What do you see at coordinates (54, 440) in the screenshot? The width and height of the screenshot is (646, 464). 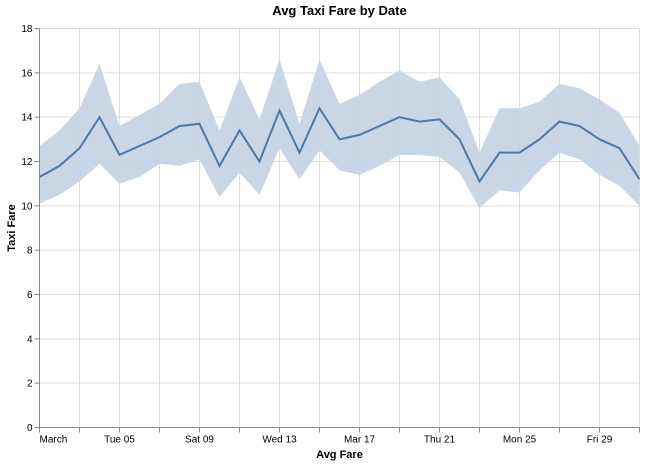 I see `x-tick-label: March` at bounding box center [54, 440].